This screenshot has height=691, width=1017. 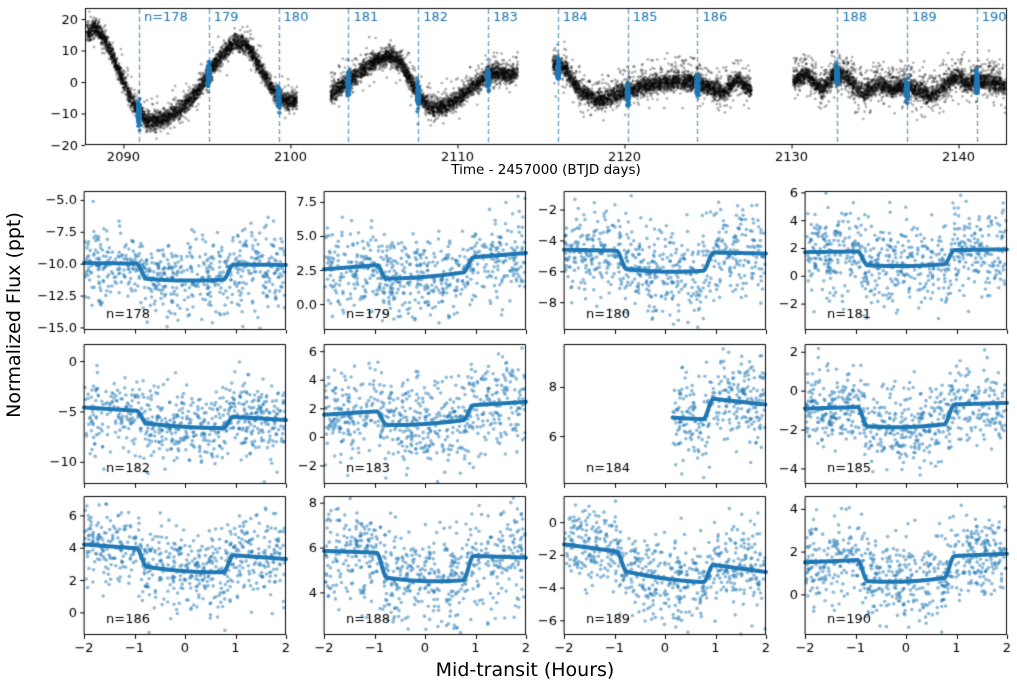 What do you see at coordinates (546, 170) in the screenshot?
I see `time-axis-label: Time - 2457000 (BTJD days)` at bounding box center [546, 170].